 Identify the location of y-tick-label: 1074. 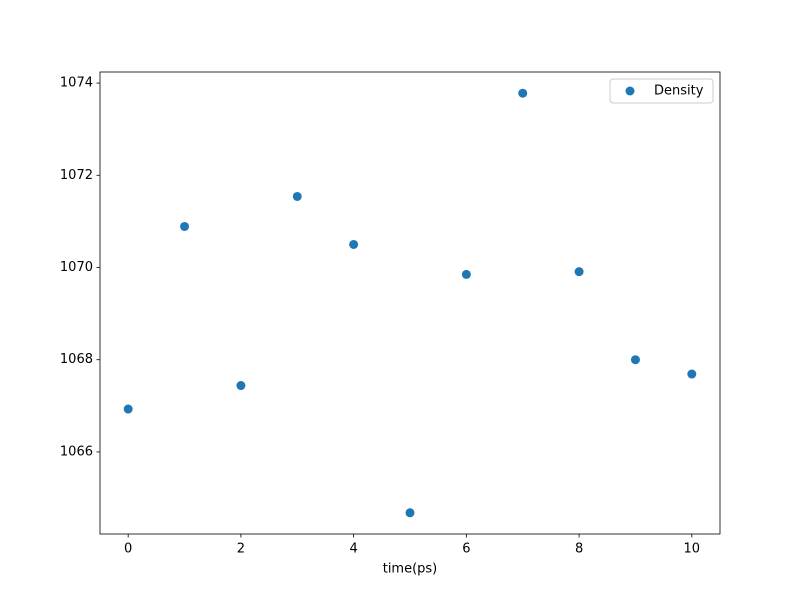
(76, 83).